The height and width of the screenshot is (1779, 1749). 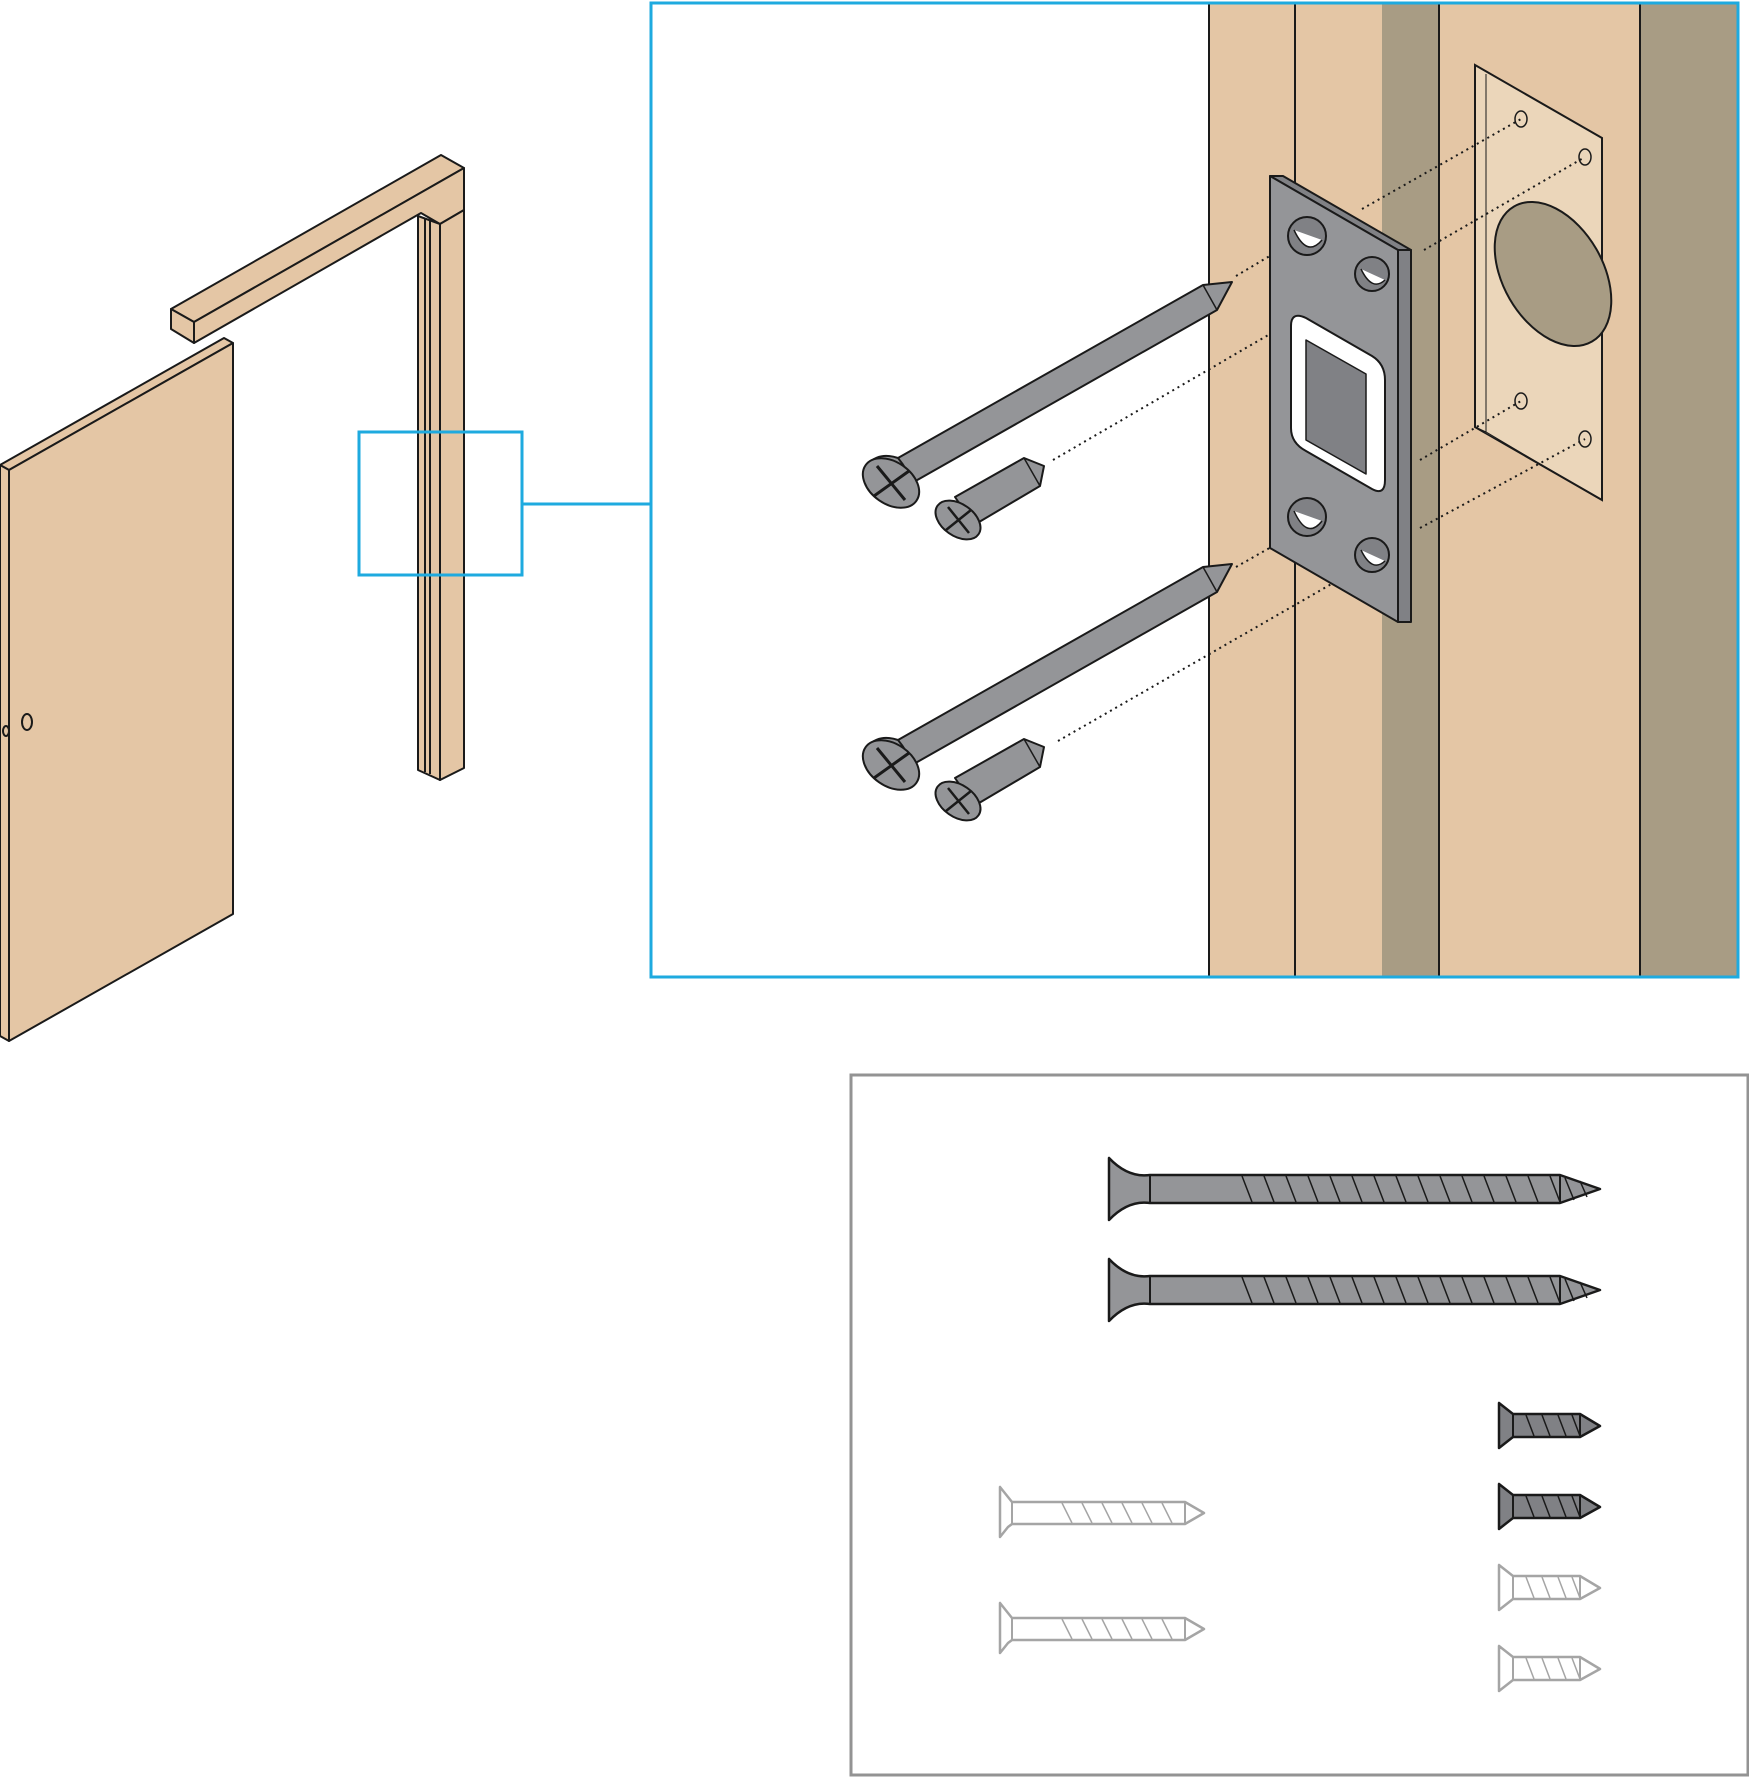 What do you see at coordinates (1340, 399) in the screenshot?
I see `strike-plate-icon` at bounding box center [1340, 399].